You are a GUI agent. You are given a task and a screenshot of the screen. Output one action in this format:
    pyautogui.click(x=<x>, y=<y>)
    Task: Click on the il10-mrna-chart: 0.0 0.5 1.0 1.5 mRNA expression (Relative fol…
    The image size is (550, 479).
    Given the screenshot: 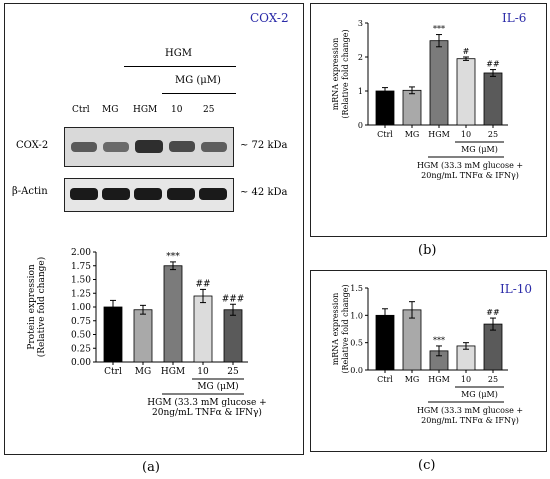 What is the action you would take?
    pyautogui.click(x=427, y=354)
    